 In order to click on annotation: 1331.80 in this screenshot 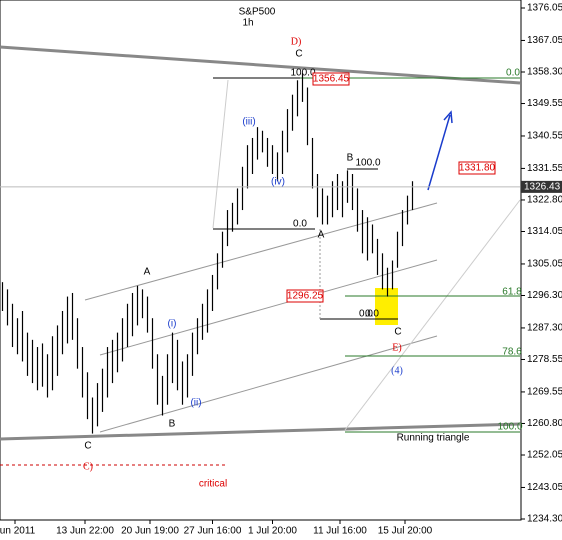, I will do `click(477, 168)`.